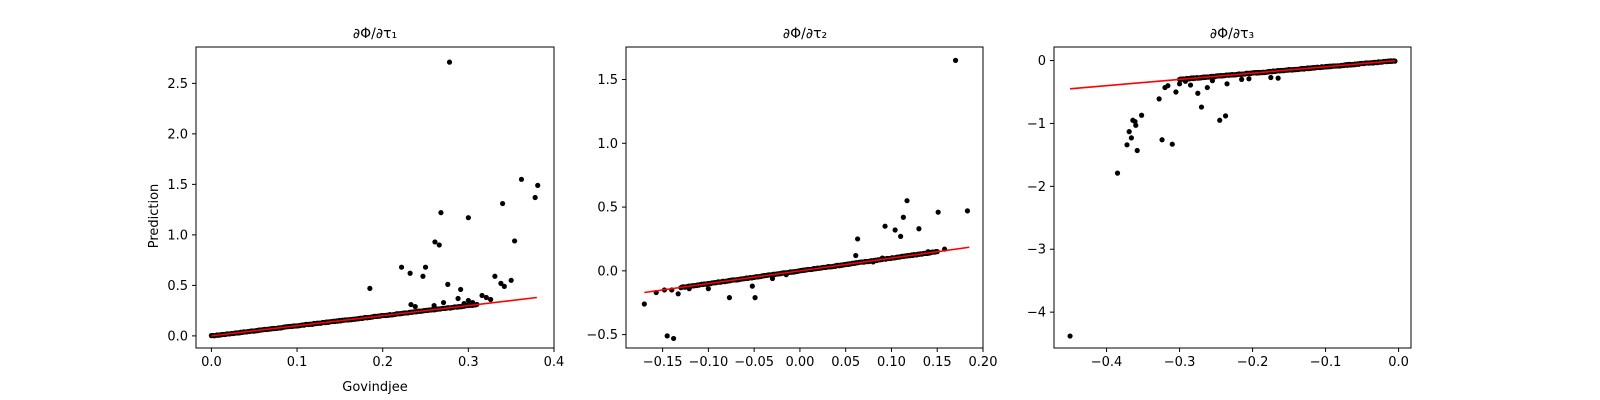 Image resolution: width=1600 pixels, height=400 pixels. What do you see at coordinates (297, 362) in the screenshot?
I see `x-tick-label: 0.1` at bounding box center [297, 362].